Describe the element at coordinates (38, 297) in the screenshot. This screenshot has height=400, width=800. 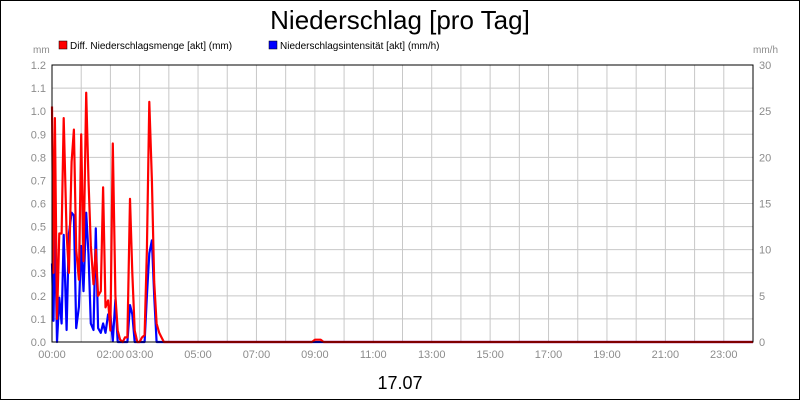
I see `left-tick-label: 0.2` at that location.